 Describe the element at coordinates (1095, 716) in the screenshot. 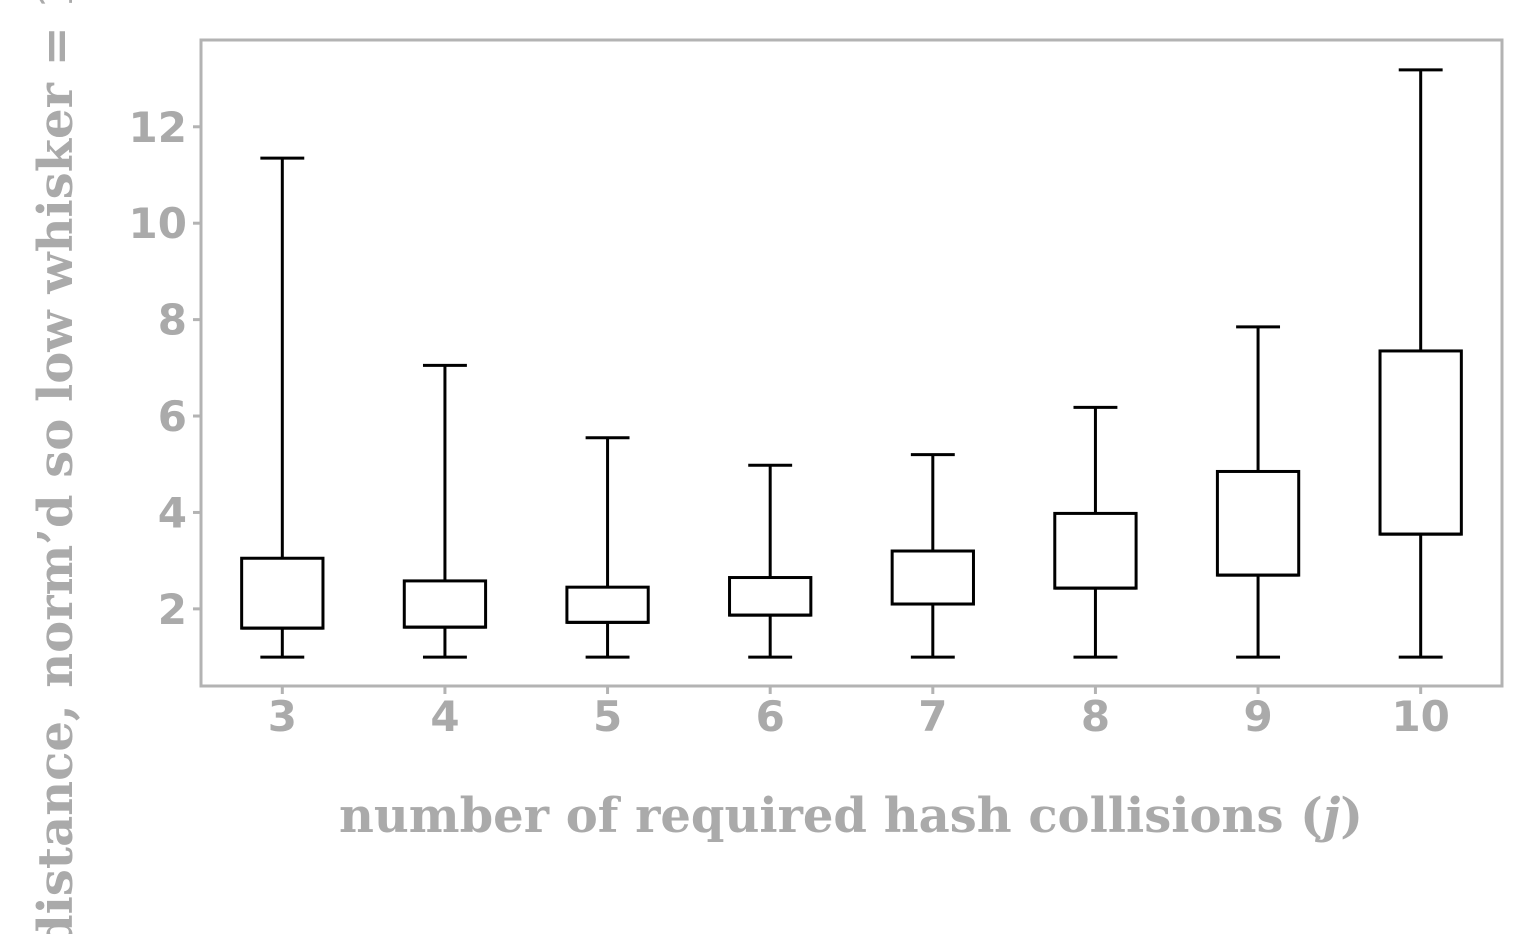

I see `x-tick-label: 8` at that location.